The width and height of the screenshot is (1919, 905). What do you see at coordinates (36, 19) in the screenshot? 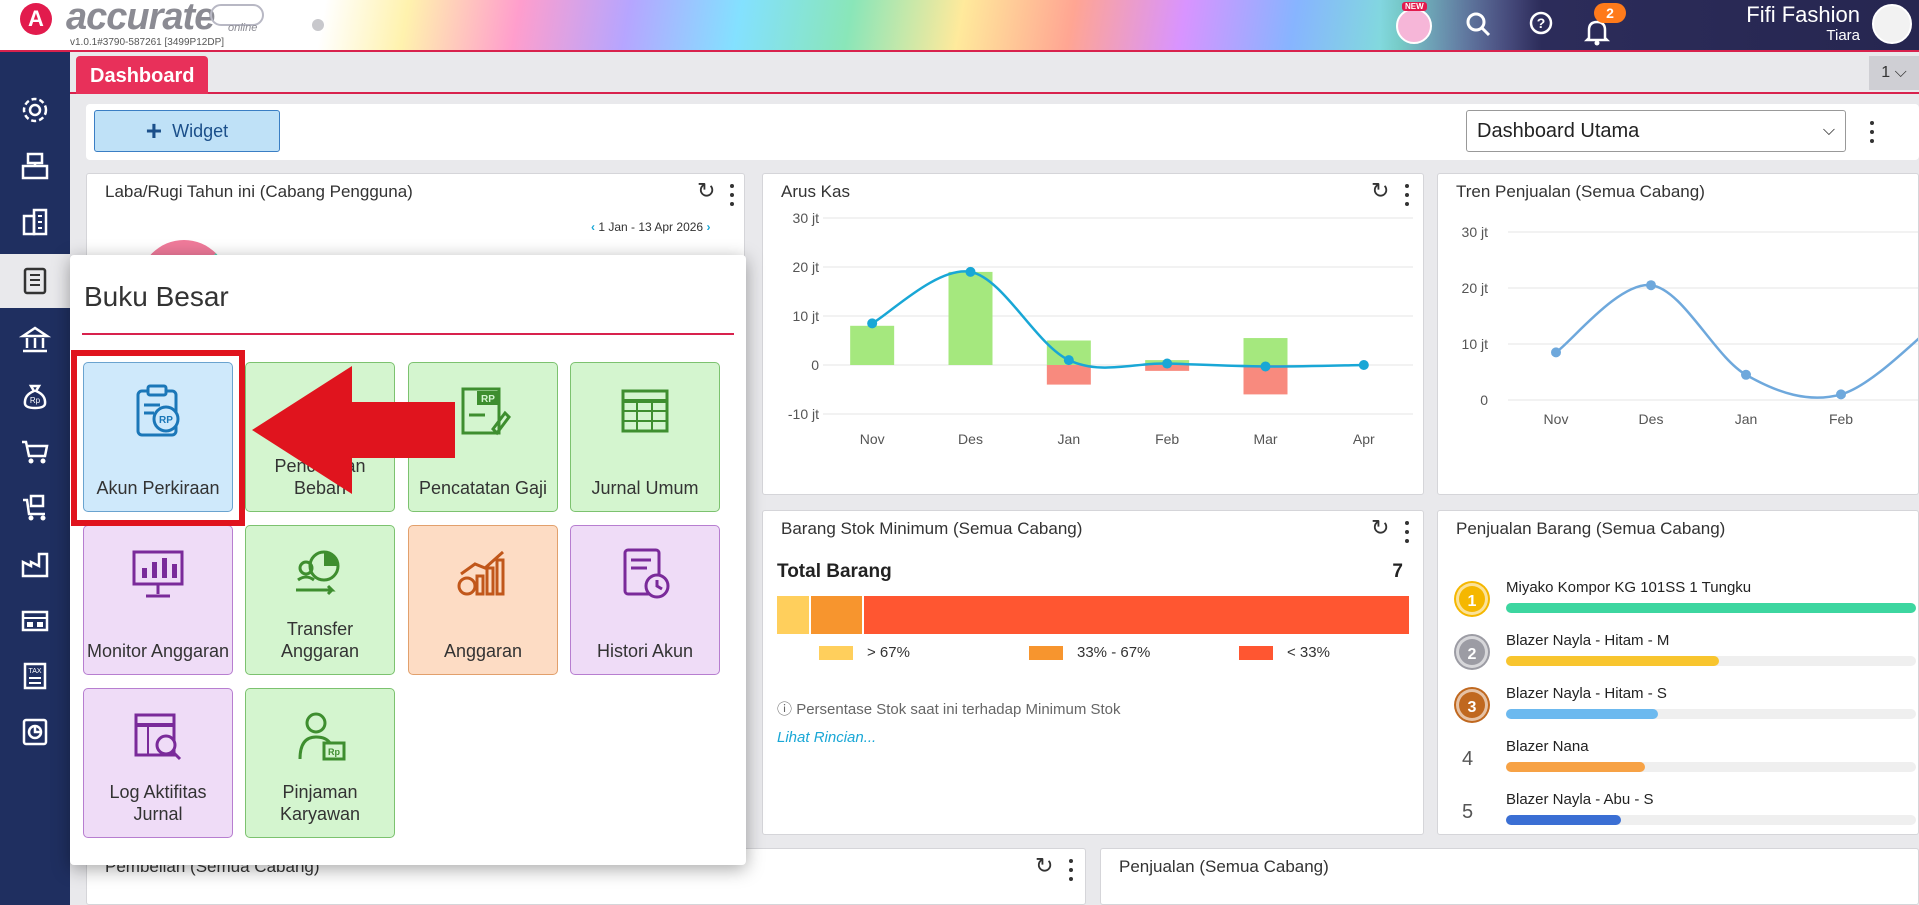
I see `accurate-logo-icon: A` at bounding box center [36, 19].